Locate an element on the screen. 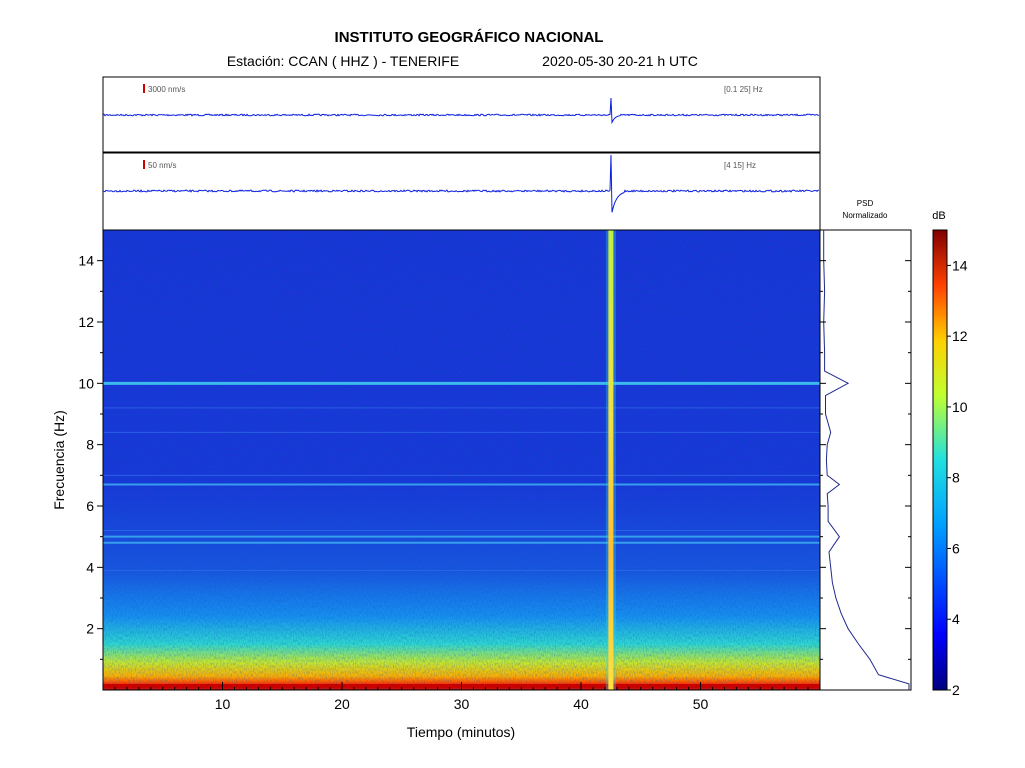  psd-panel: PSD Normalizado is located at coordinates (865, 445).